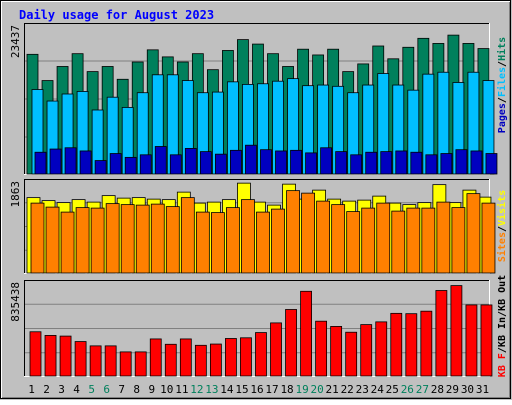 This screenshot has height=405, width=512. What do you see at coordinates (46, 389) in the screenshot?
I see `x-tick-label: 2` at bounding box center [46, 389].